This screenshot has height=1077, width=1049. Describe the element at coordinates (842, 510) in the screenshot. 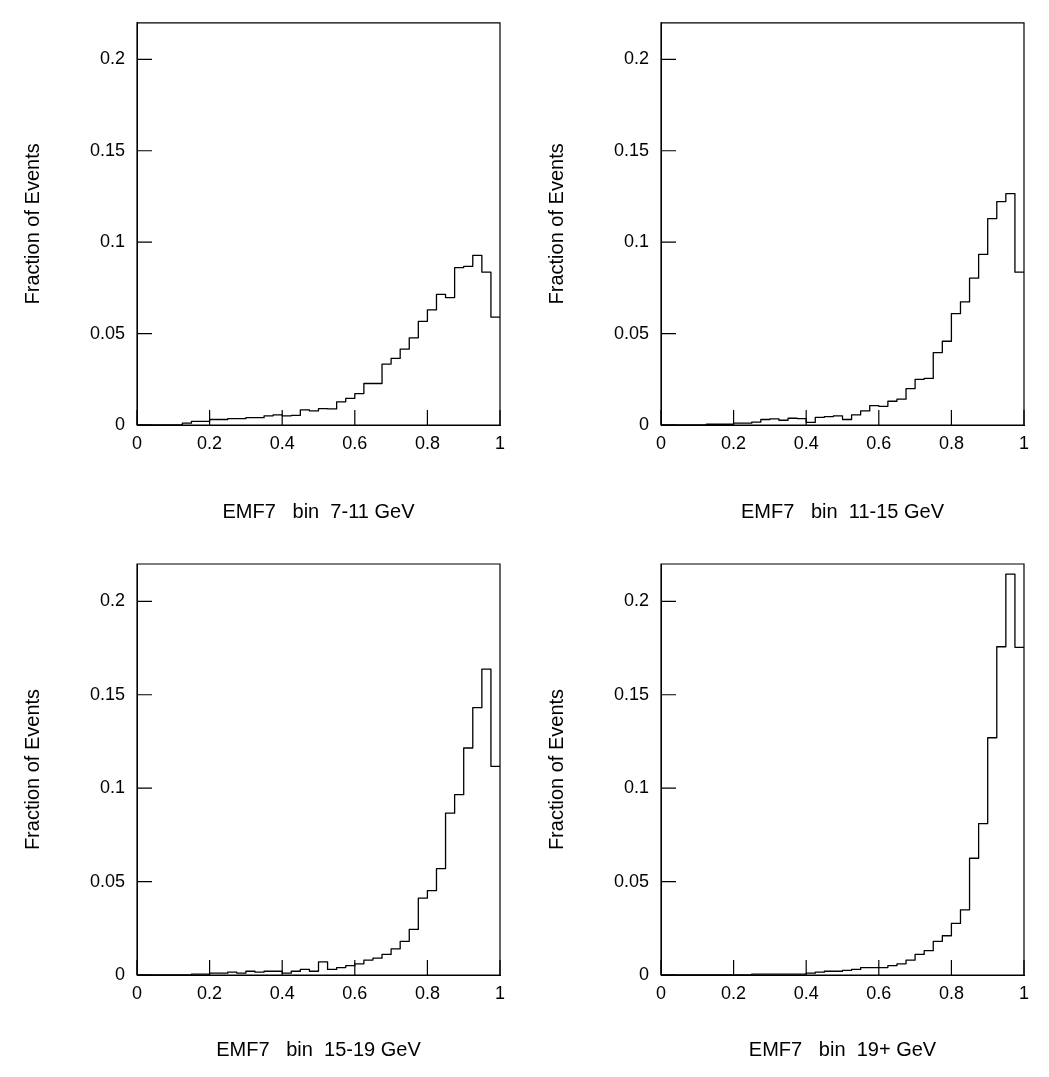

I see `x-axis-title: EMF7 bin 11-15 GeV` at that location.